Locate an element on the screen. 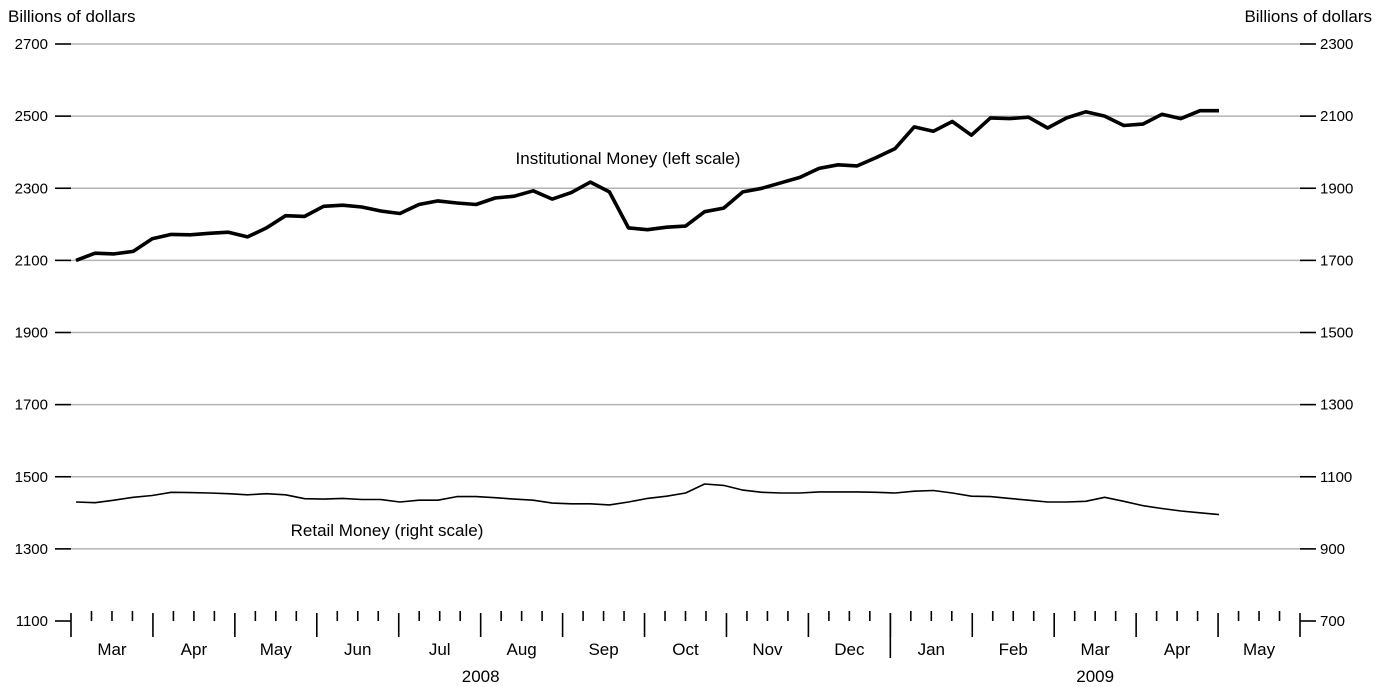 Image resolution: width=1387 pixels, height=687 pixels. month-label: Sep is located at coordinates (603, 649).